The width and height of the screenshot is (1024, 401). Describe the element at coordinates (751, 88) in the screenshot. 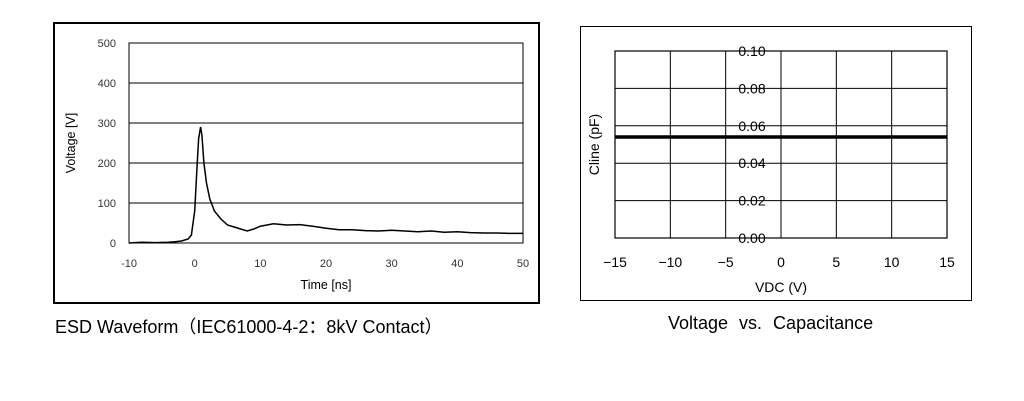

I see `cv-y-tick-label: 0.08` at that location.